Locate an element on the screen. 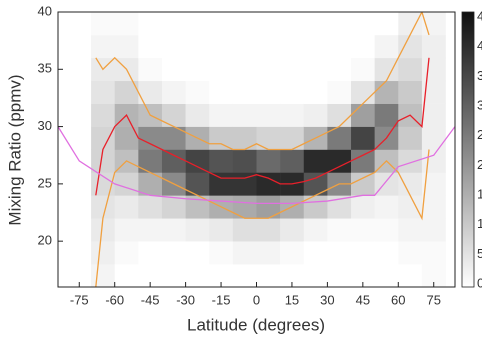  x-tick-label: -60 is located at coordinates (114, 299).